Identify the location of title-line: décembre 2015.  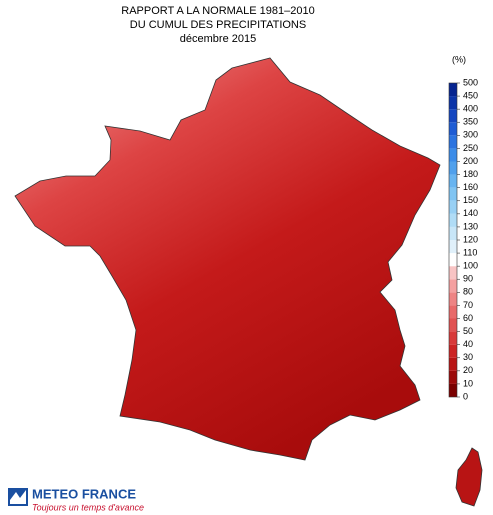
(218, 39).